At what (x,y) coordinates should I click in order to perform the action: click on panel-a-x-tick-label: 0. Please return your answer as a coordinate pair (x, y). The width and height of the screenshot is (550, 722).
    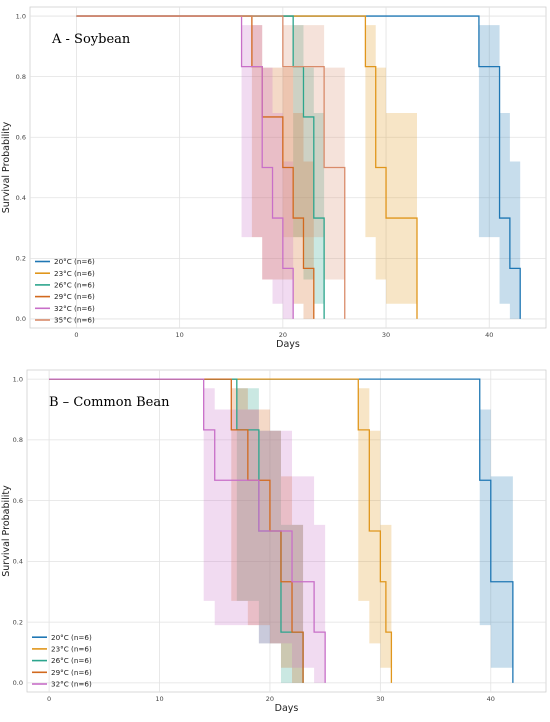
    Looking at the image, I should click on (76, 335).